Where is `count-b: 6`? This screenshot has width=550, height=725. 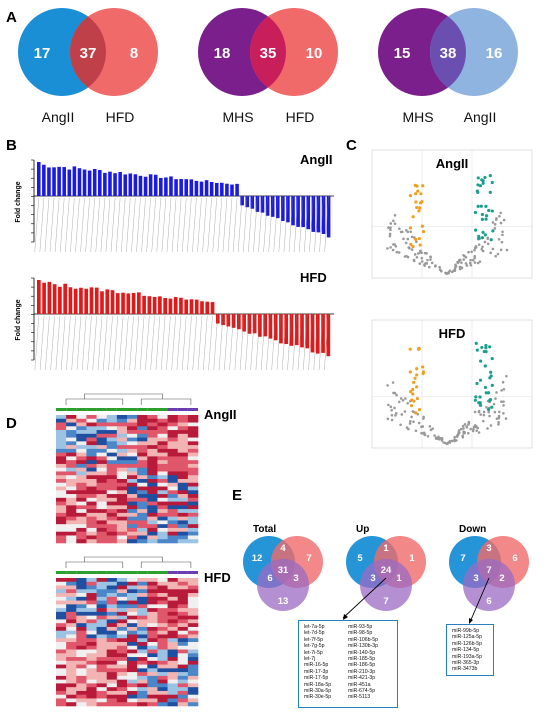
count-b: 6 is located at coordinates (514, 558).